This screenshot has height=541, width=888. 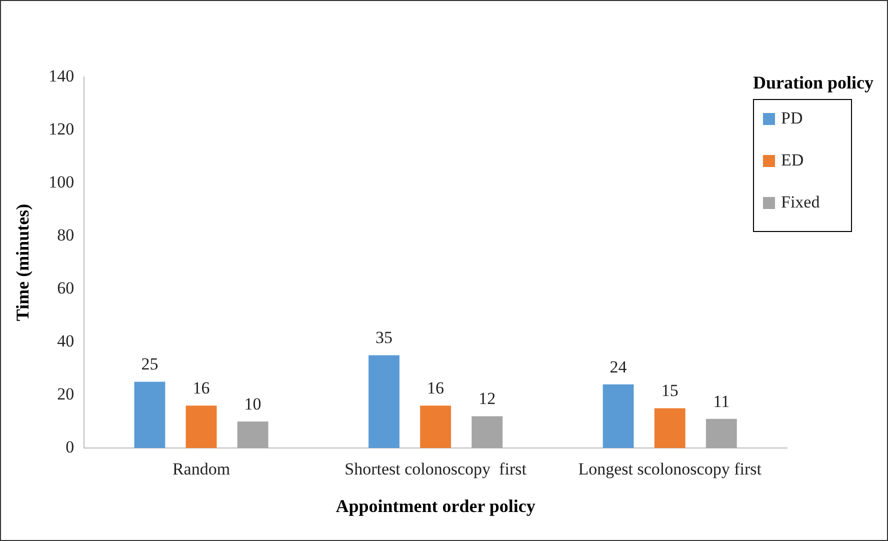 I want to click on data-label: 35, so click(x=384, y=338).